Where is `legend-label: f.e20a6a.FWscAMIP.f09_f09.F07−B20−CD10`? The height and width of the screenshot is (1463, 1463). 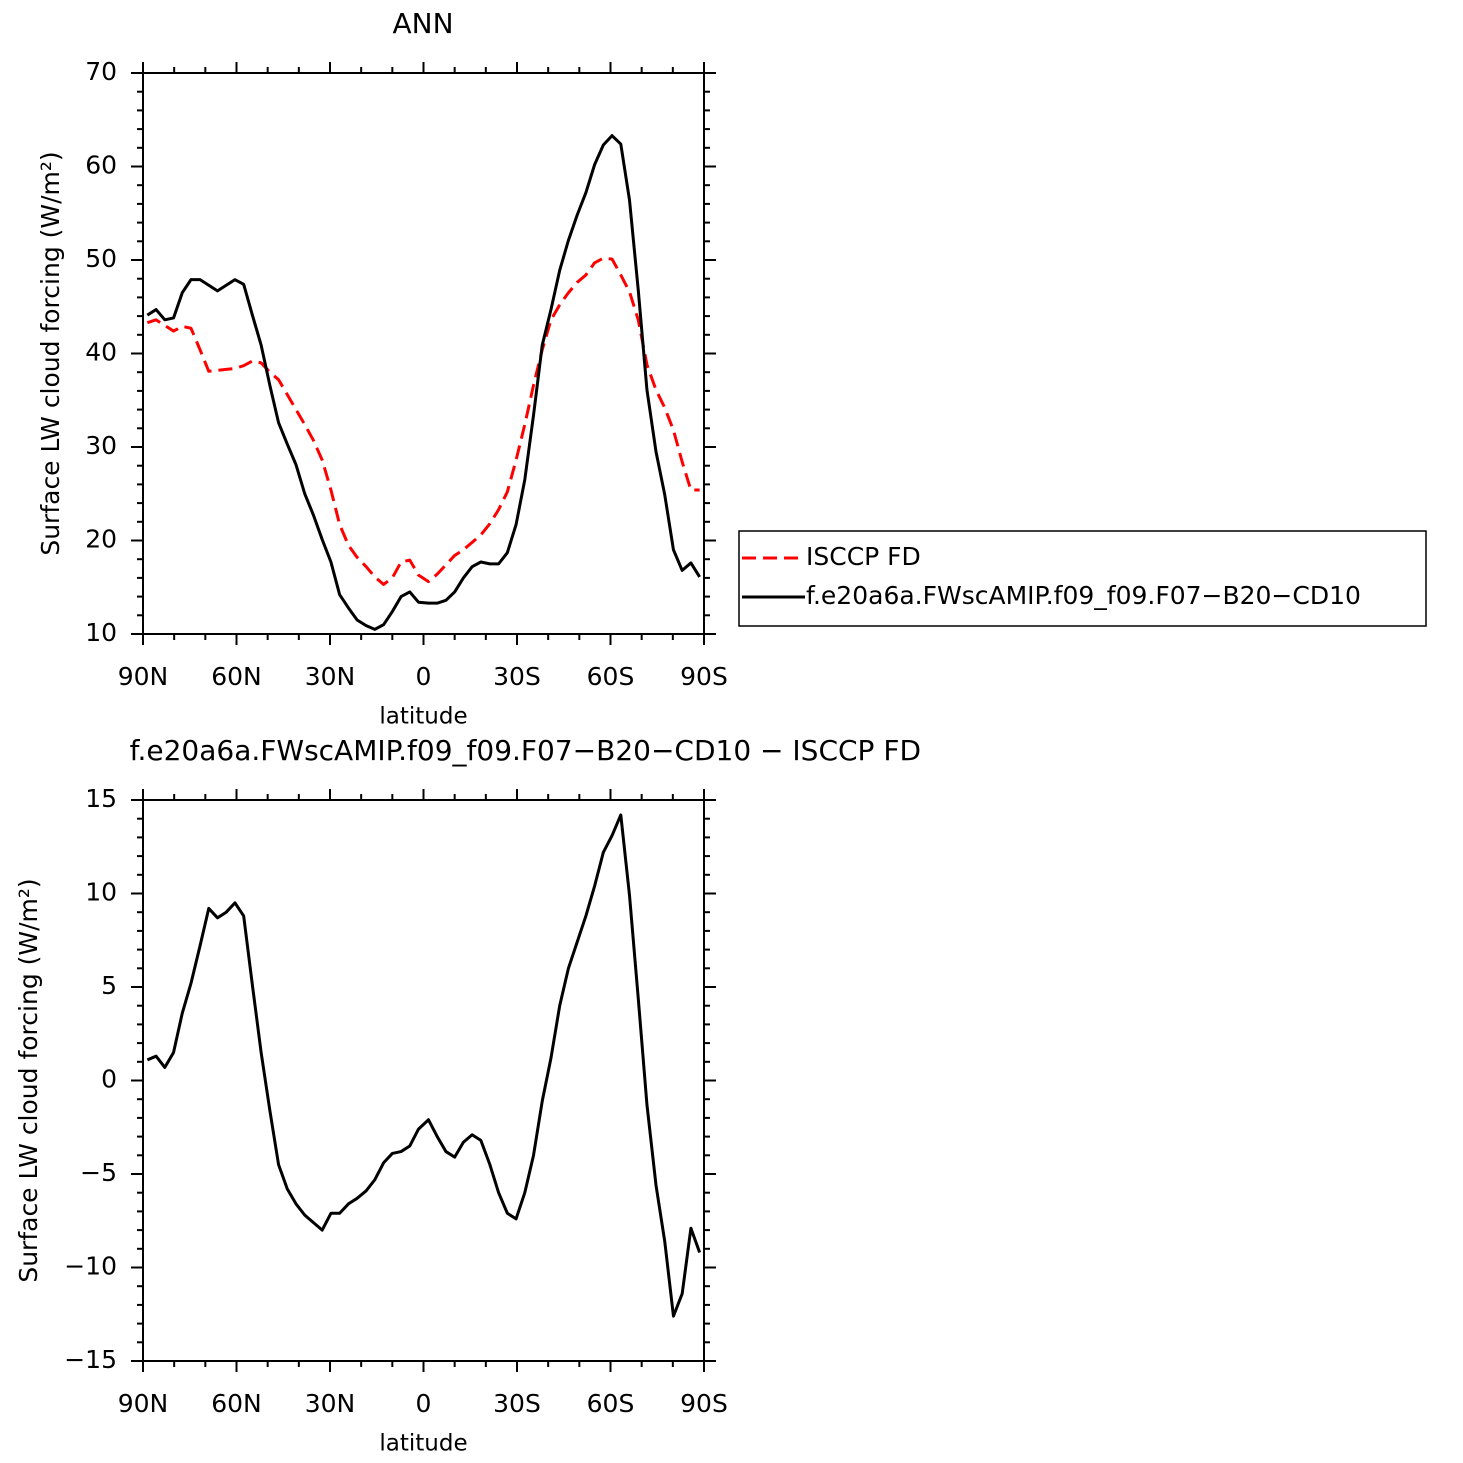
legend-label: f.e20a6a.FWscAMIP.f09_f09.F07−B20−CD10 is located at coordinates (1083, 595).